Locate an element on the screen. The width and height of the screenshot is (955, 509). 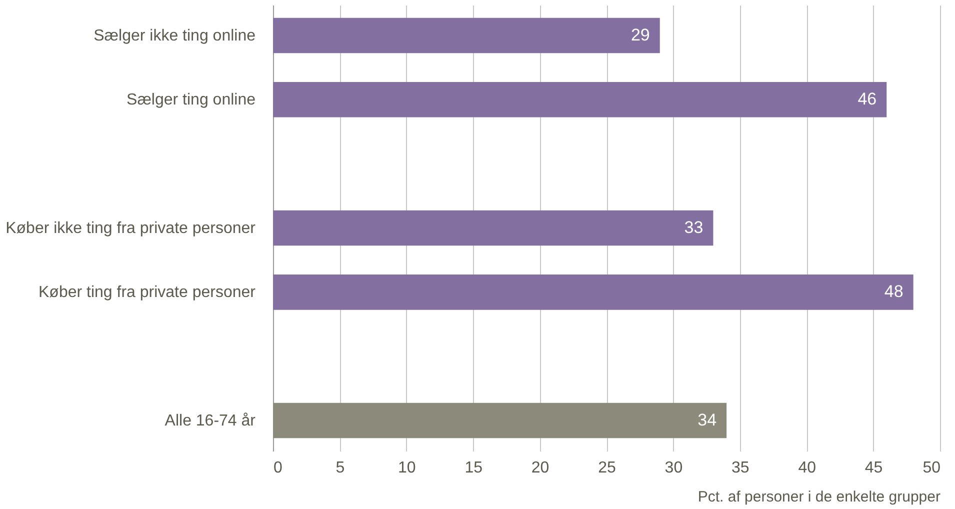
x-tick-label: 30 is located at coordinates (673, 468).